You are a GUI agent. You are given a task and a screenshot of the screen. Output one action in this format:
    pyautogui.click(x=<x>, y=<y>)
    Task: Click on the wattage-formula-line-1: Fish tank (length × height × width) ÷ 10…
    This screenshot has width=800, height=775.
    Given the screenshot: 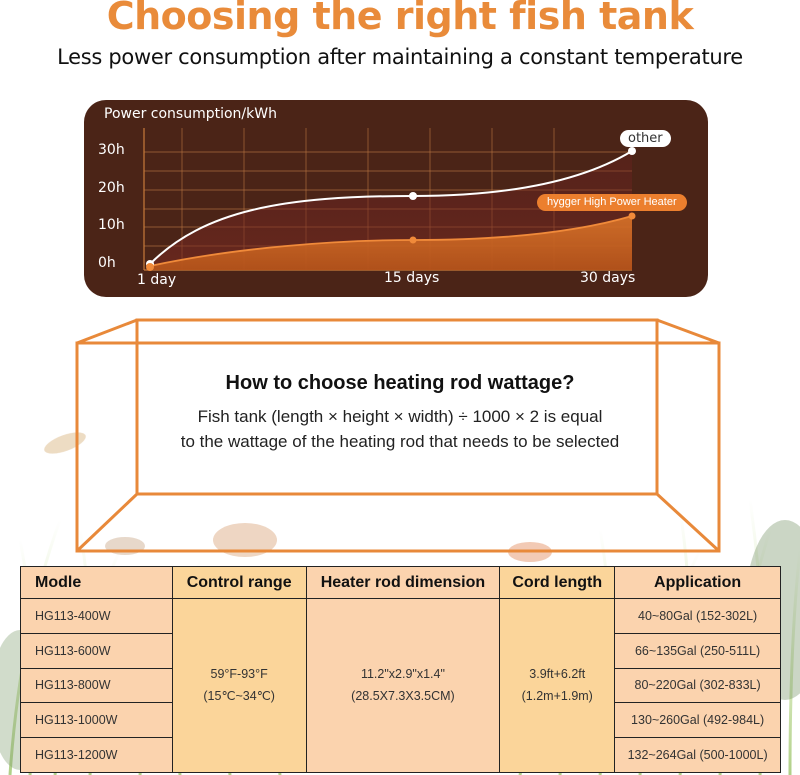 What is the action you would take?
    pyautogui.click(x=400, y=416)
    